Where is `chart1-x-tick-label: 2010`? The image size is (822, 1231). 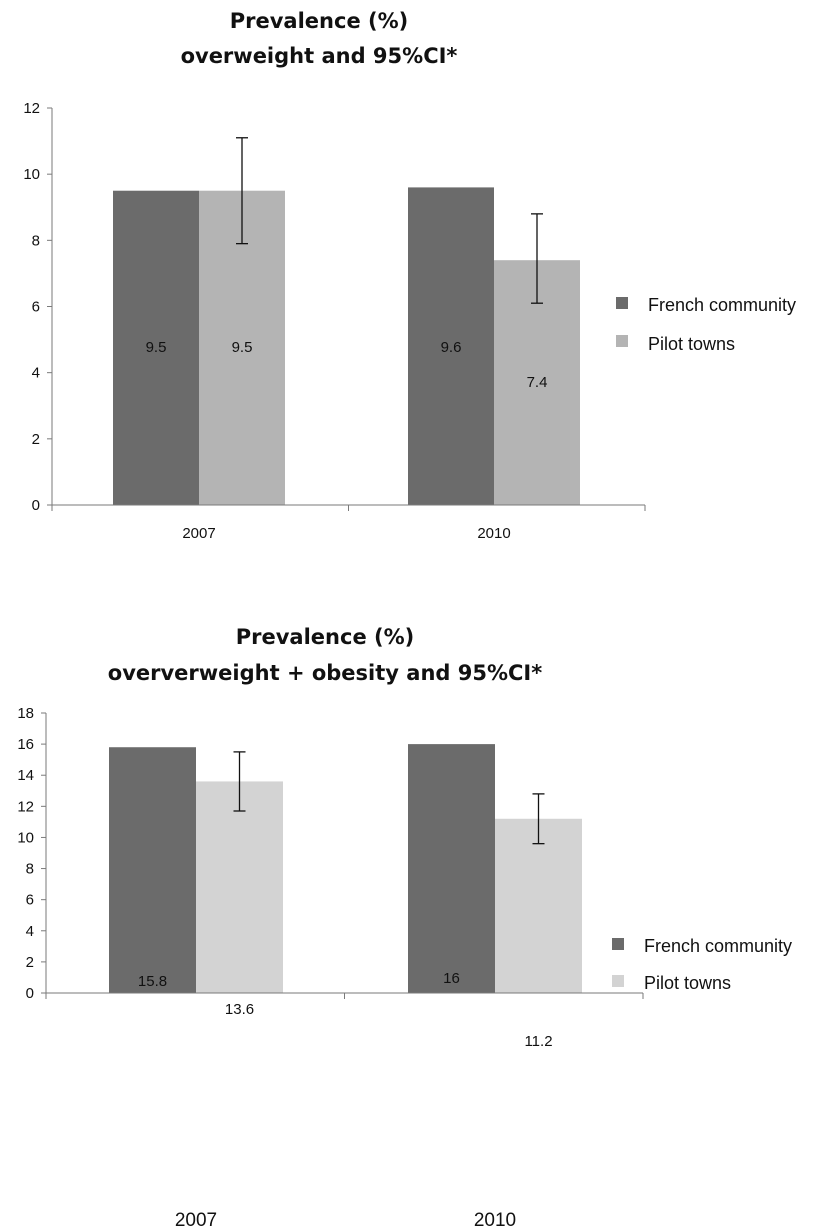 chart1-x-tick-label: 2010 is located at coordinates (493, 533).